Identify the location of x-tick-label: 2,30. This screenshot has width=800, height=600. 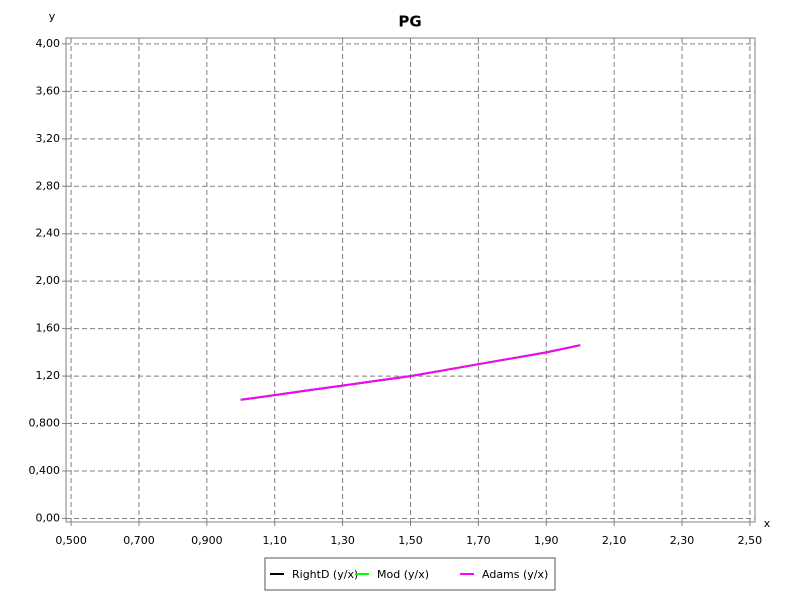
(682, 540).